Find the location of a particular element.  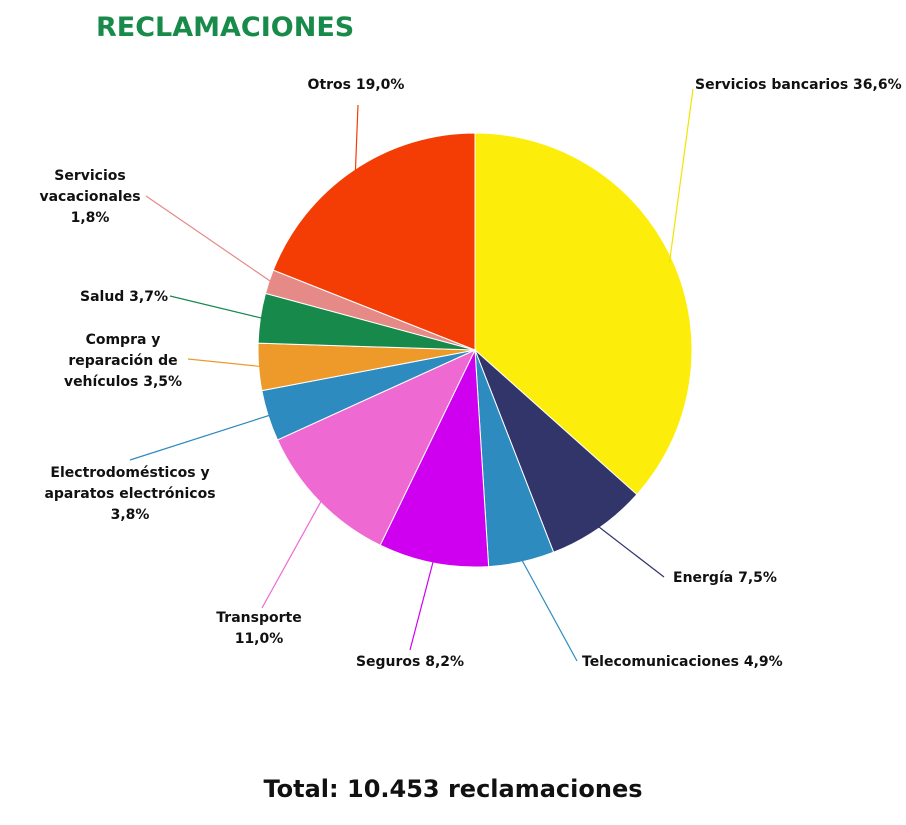

slice-label-line: Servicios is located at coordinates (89, 176).